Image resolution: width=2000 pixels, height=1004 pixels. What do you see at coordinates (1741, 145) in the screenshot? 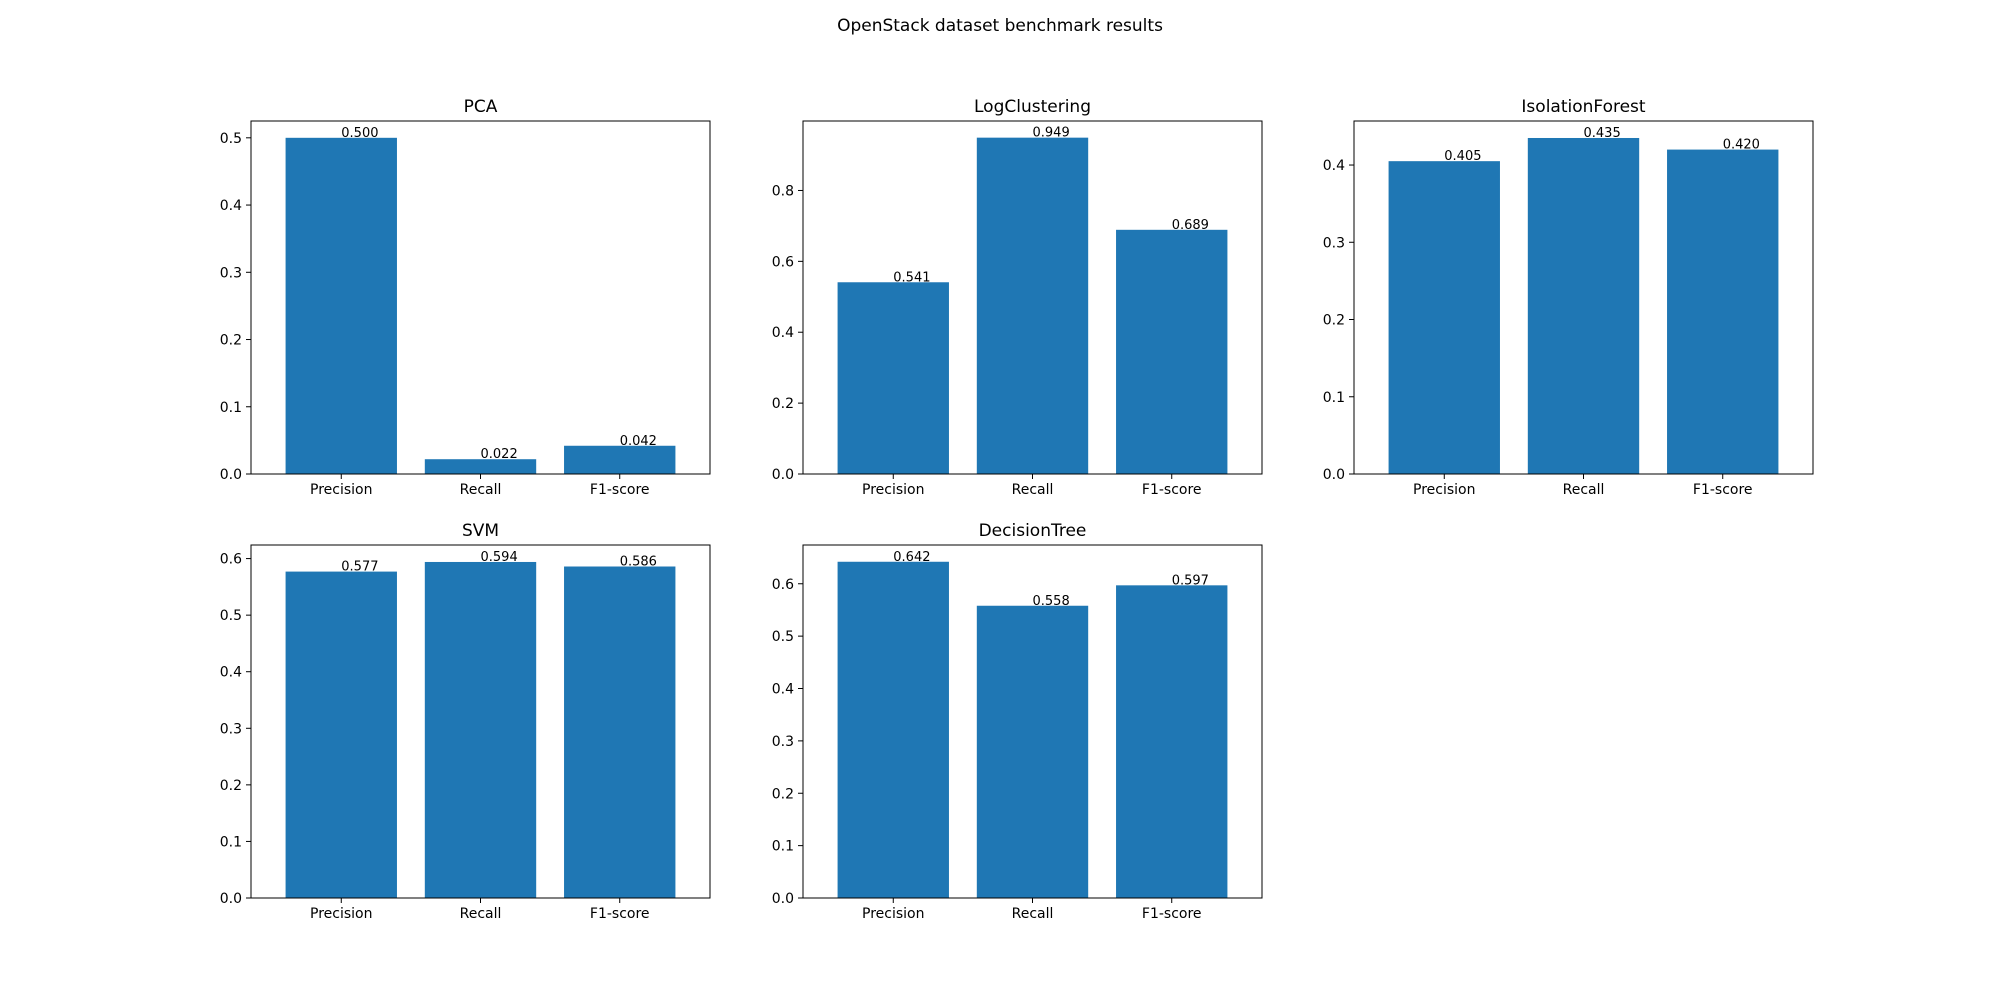
I see `bar-value-label: 0.420` at bounding box center [1741, 145].